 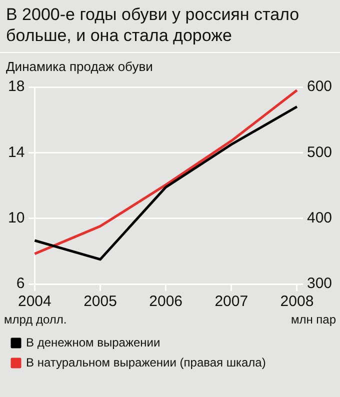 I want to click on y-tick-label: 6, so click(x=20, y=283).